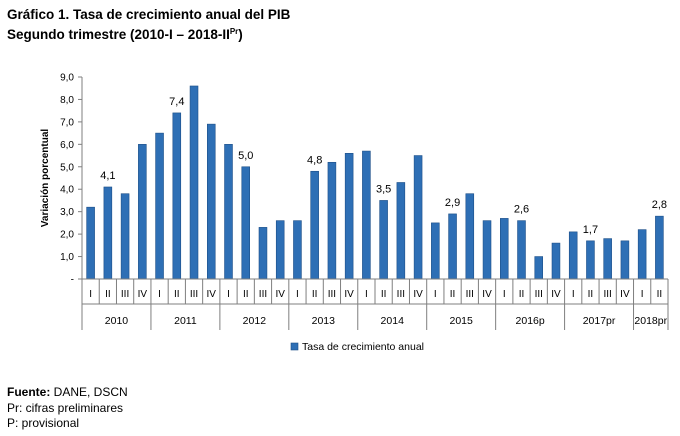 Image resolution: width=680 pixels, height=436 pixels. What do you see at coordinates (67, 122) in the screenshot?
I see `y-tick-label: 7,0` at bounding box center [67, 122].